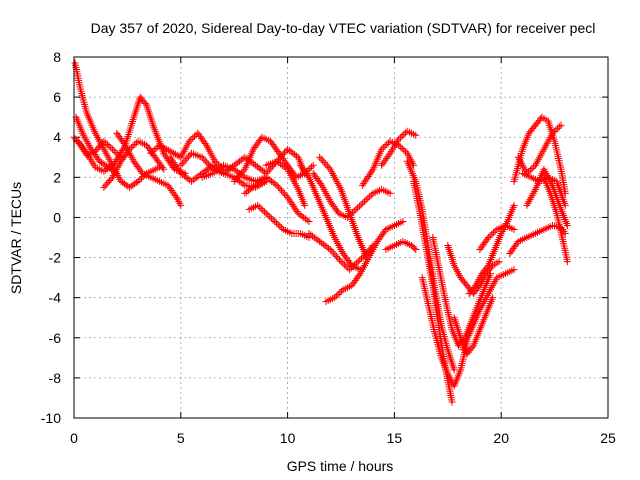 Image resolution: width=640 pixels, height=480 pixels. What do you see at coordinates (181, 438) in the screenshot?
I see `x-tick-label: 5` at bounding box center [181, 438].